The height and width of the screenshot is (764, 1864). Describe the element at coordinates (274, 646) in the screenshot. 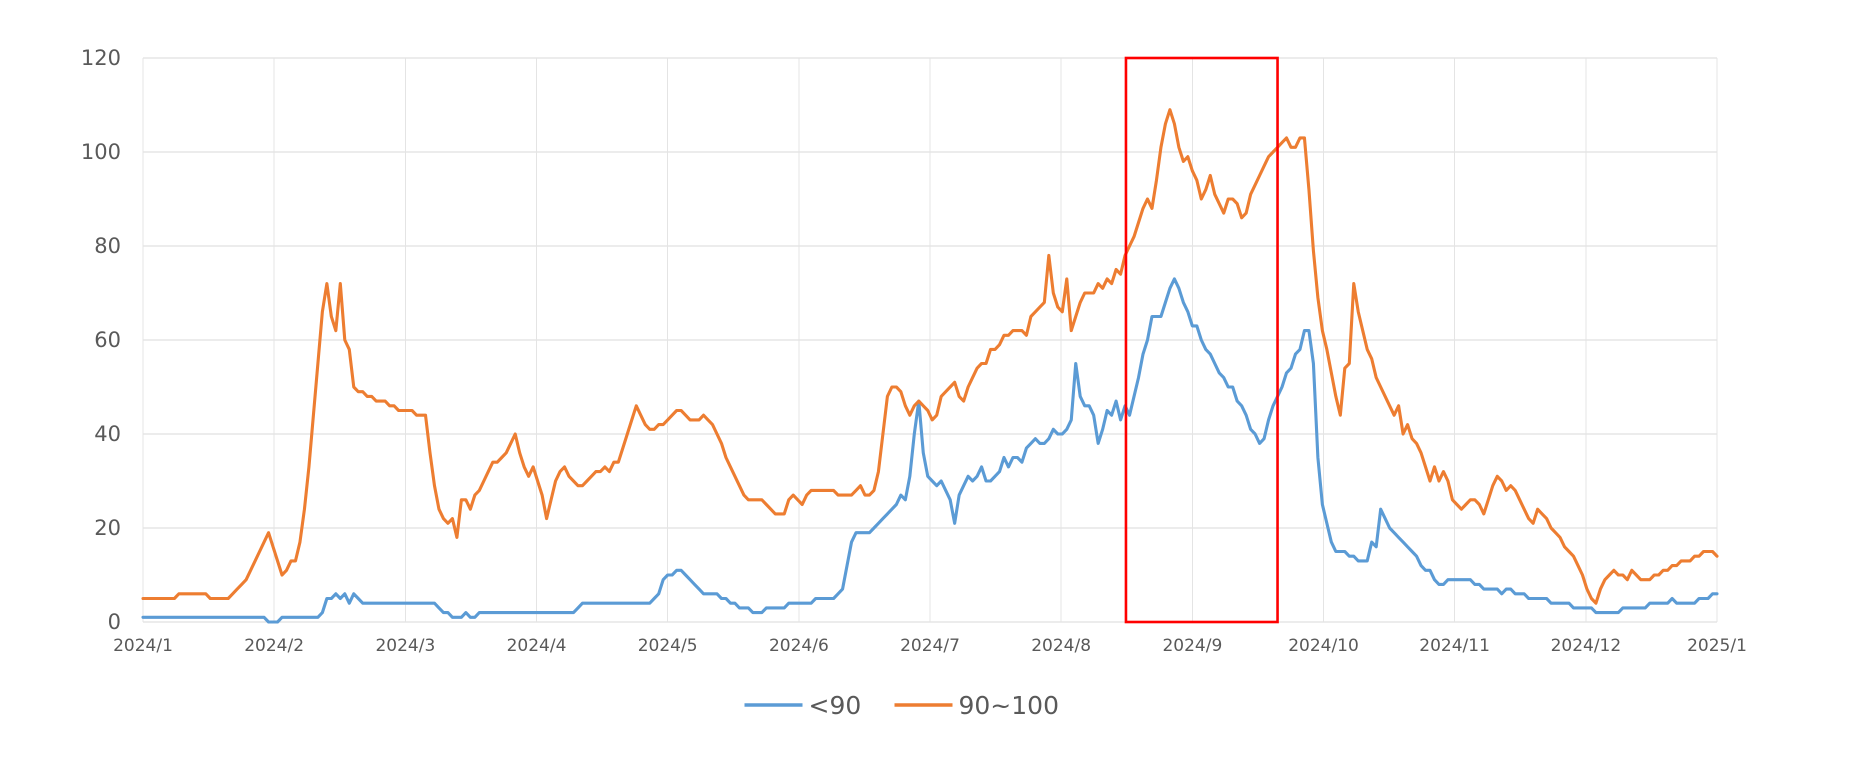

I see `x-tick-label: 2024/2` at that location.